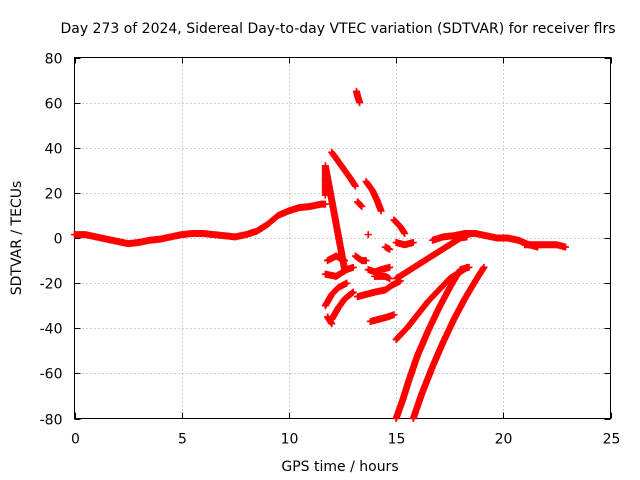  Describe the element at coordinates (504, 440) in the screenshot. I see `x-tick-label: 20` at that location.